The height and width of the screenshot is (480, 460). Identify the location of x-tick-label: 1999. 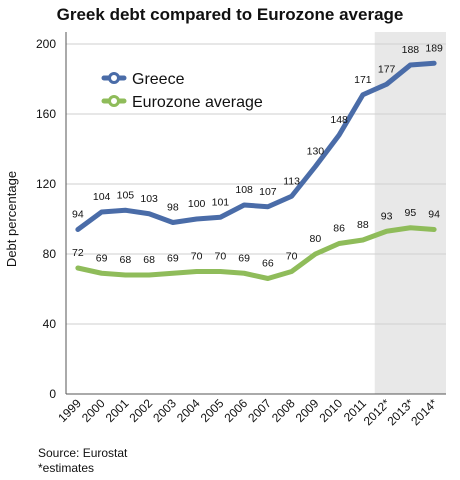
(69, 410).